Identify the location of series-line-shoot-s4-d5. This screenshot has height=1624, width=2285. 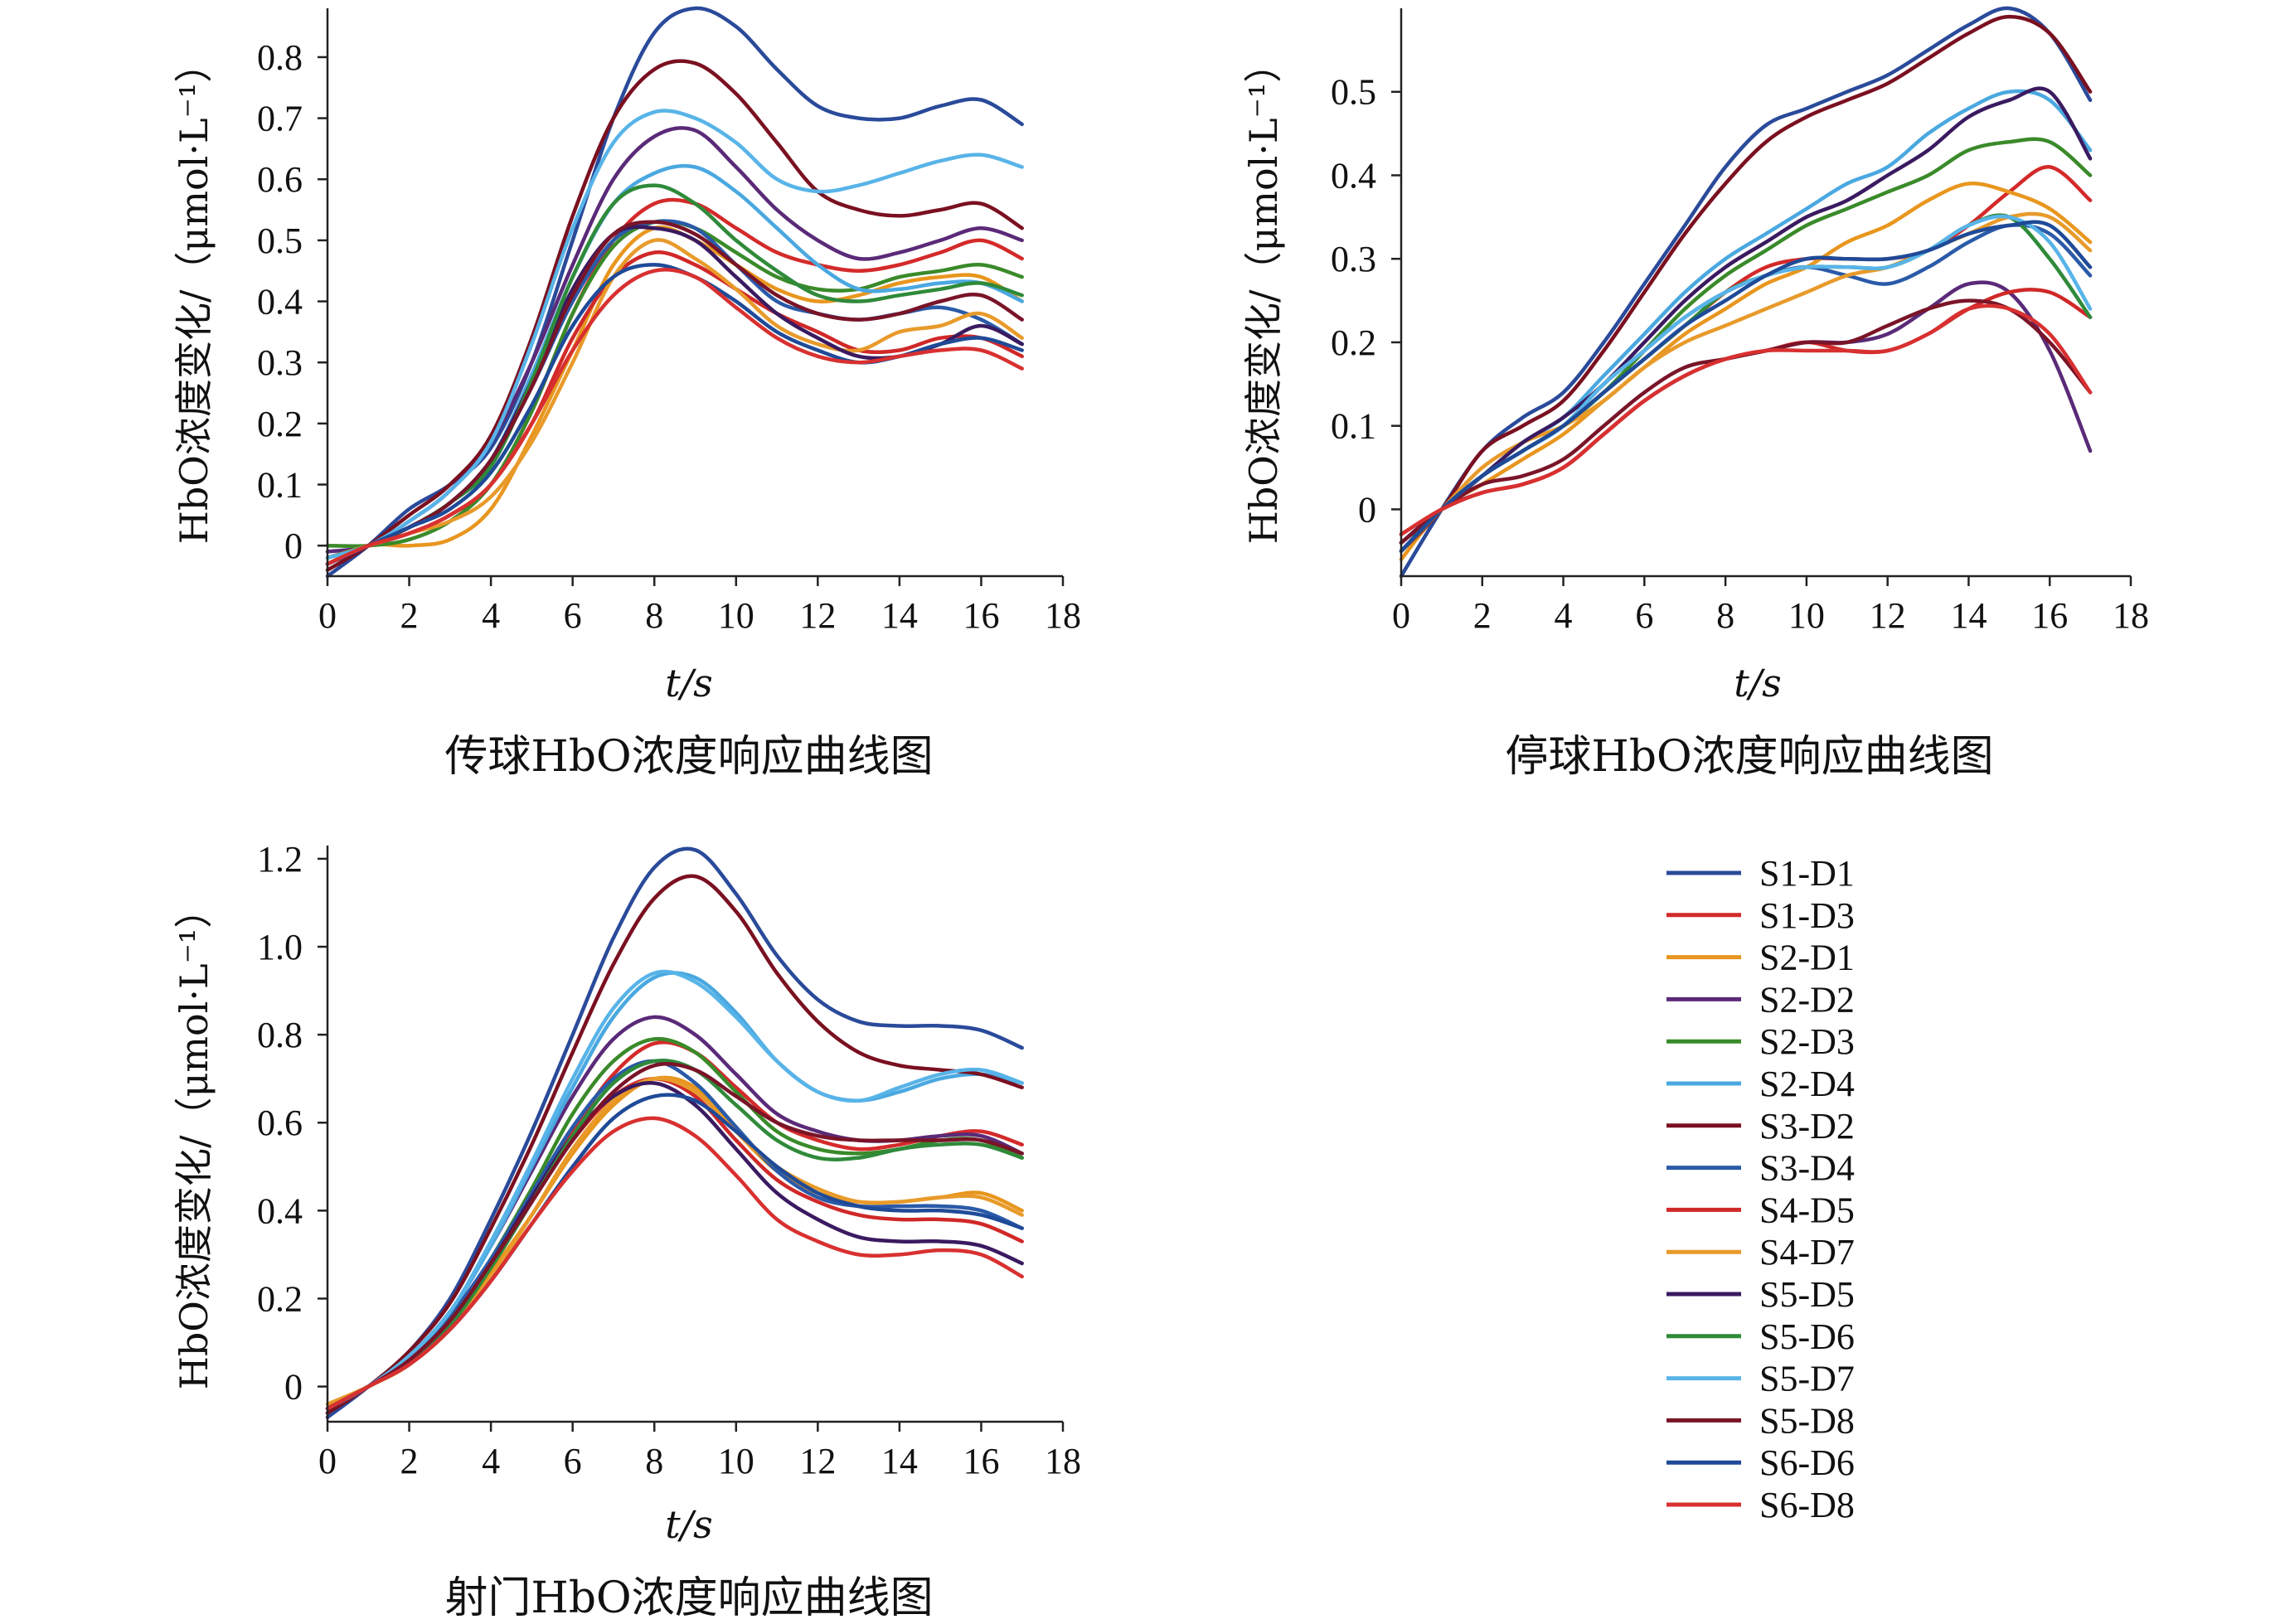
(674, 1243).